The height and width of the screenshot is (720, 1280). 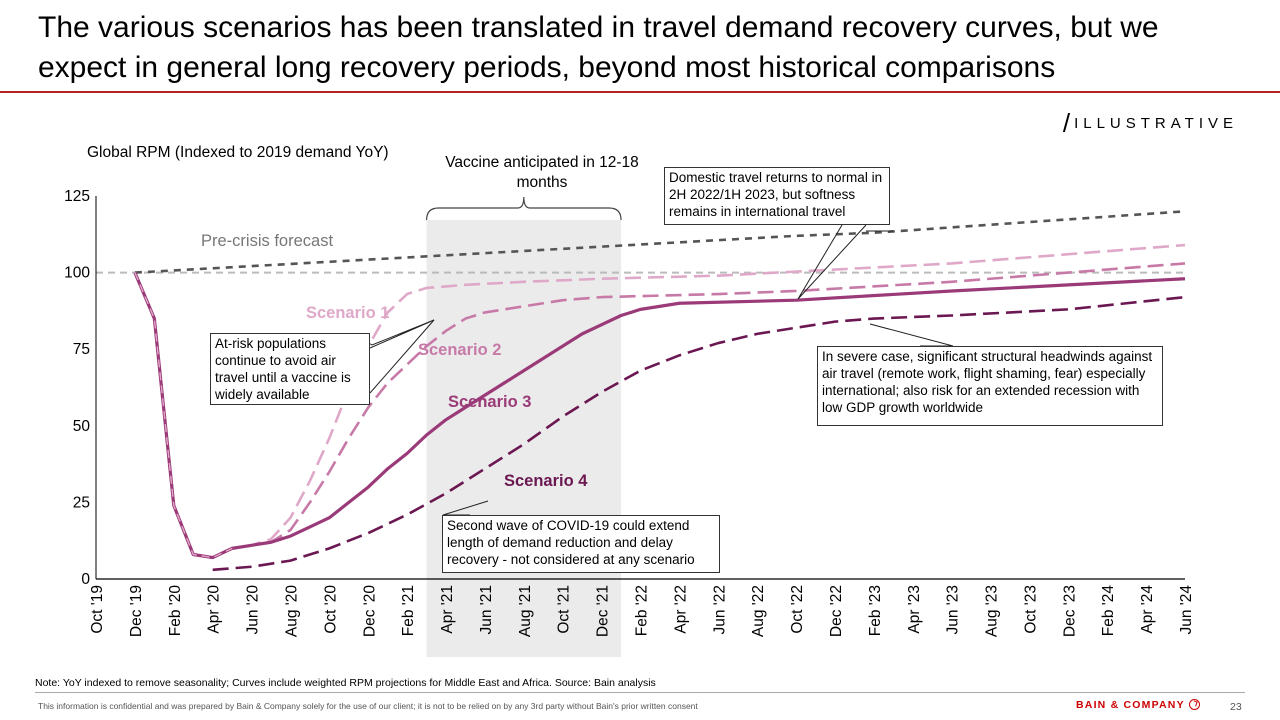 I want to click on x-tick-label: Aug '22, so click(x=758, y=611).